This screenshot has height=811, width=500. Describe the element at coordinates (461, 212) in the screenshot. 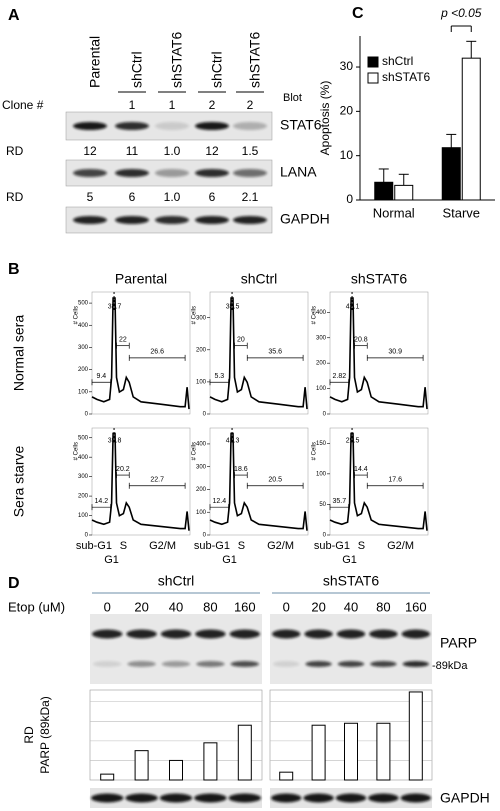

I see `x-tick-label: Starve` at that location.